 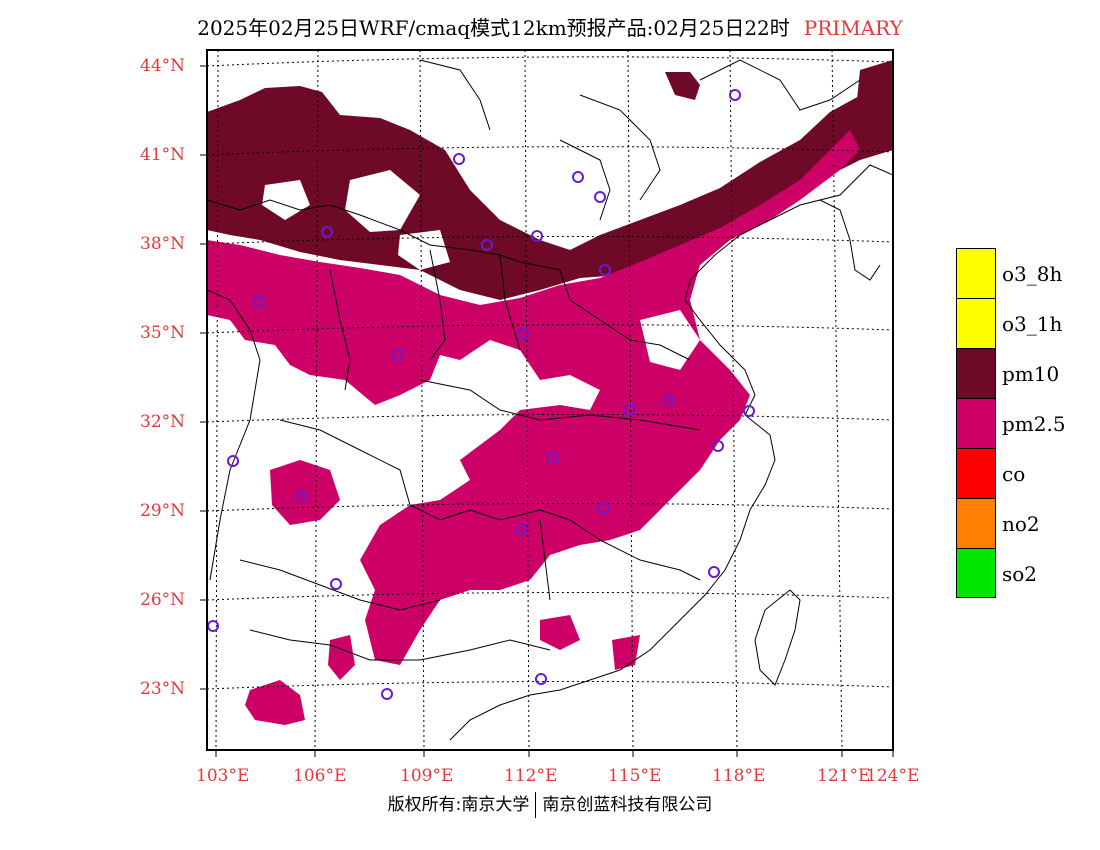 I want to click on lon-label-118: 118°E, so click(x=739, y=776).